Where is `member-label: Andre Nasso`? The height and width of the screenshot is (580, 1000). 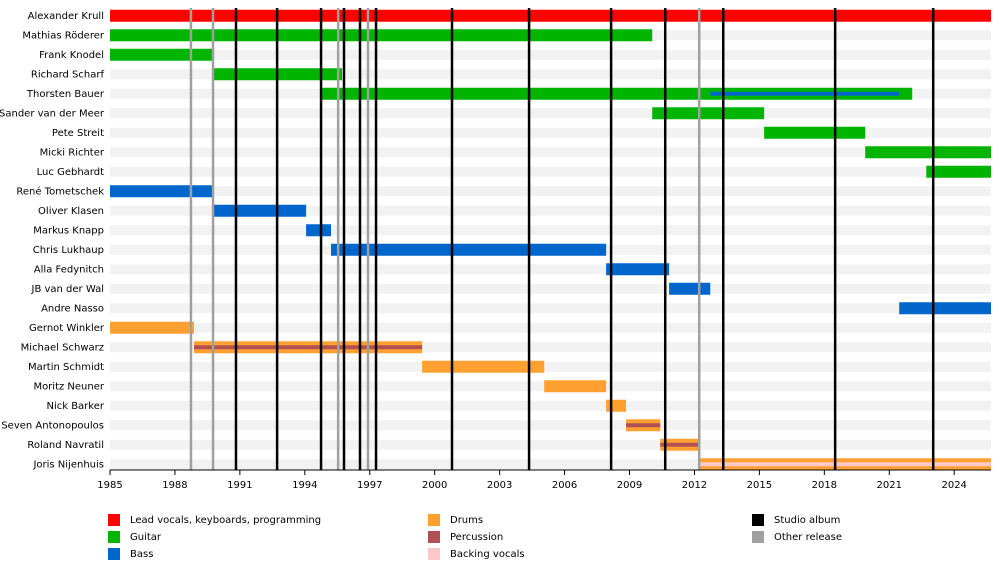
member-label: Andre Nasso is located at coordinates (72, 308).